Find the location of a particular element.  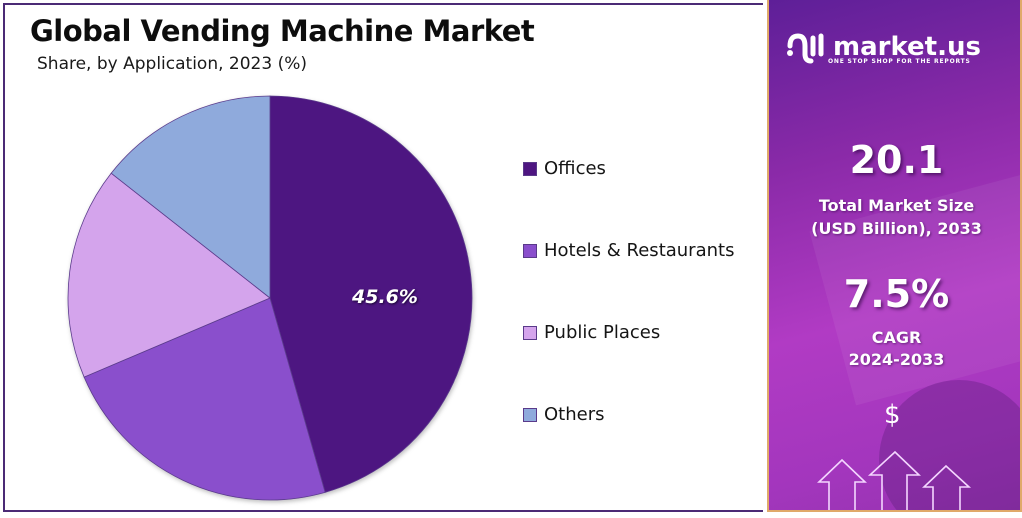

legend-item-public-places: Public Places is located at coordinates (591, 332).